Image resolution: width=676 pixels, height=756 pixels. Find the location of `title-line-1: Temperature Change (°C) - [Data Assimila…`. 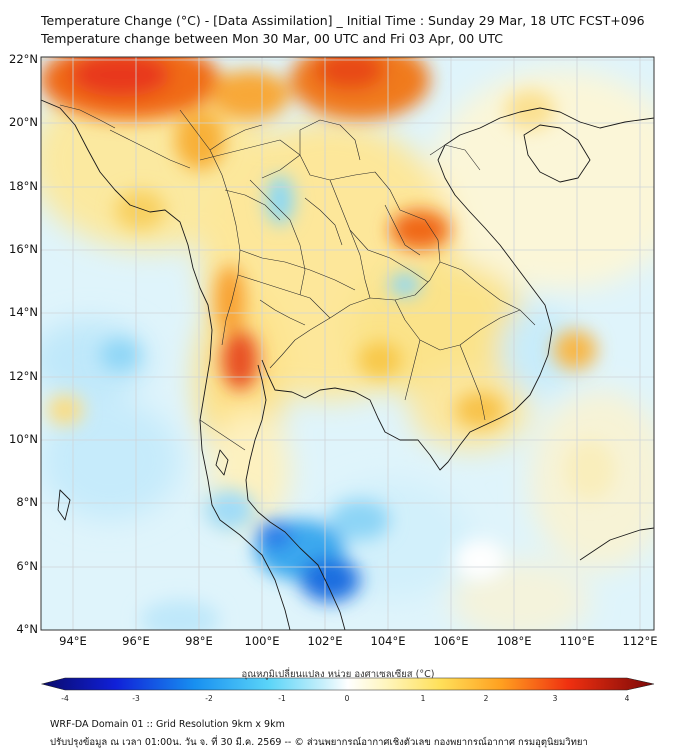

title-line-1: Temperature Change (°C) - [Data Assimila… is located at coordinates (343, 20).